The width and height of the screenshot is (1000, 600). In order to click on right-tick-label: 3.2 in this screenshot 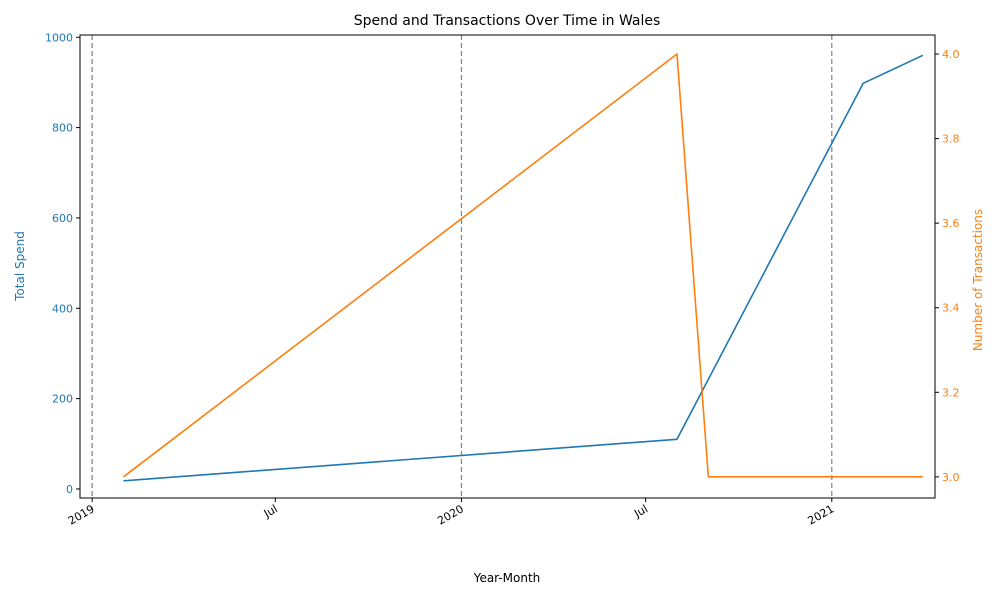, I will do `click(951, 392)`.